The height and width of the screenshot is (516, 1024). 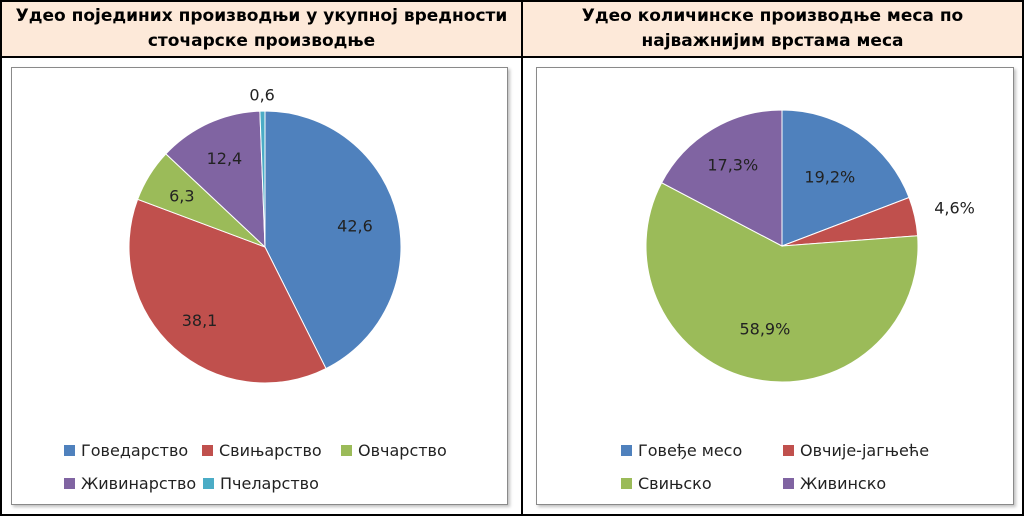 What do you see at coordinates (215, 179) in the screenshot?
I see `pie-slice-zivinarstvo` at bounding box center [215, 179].